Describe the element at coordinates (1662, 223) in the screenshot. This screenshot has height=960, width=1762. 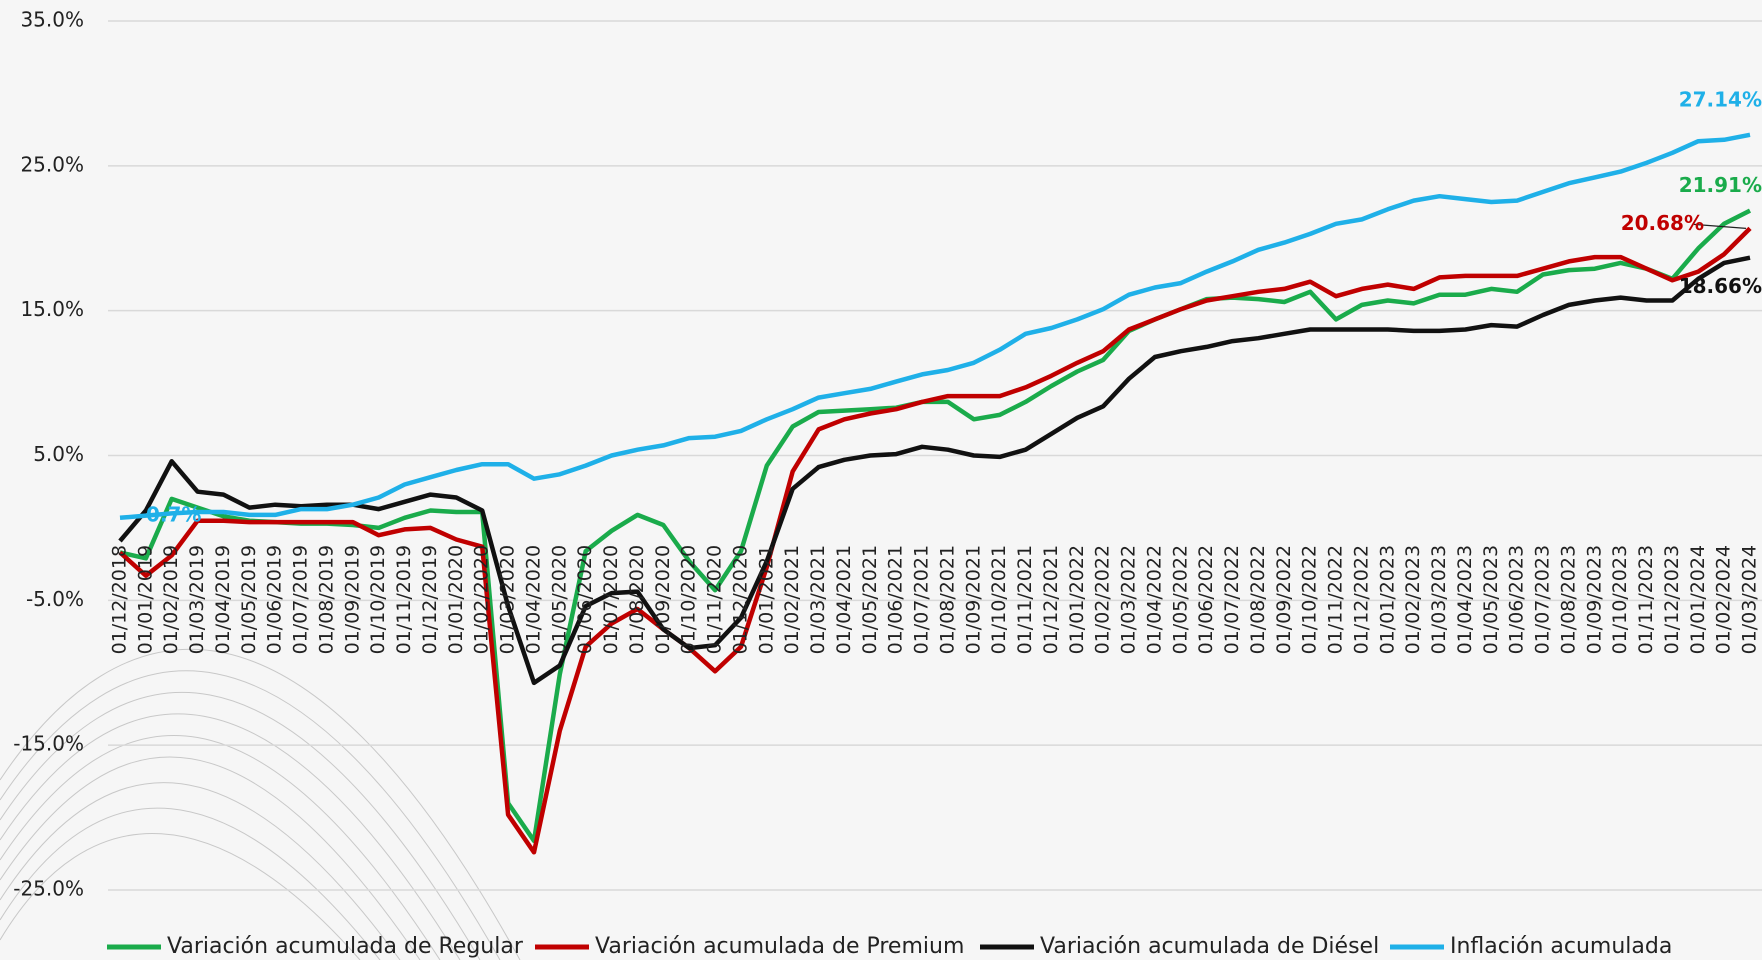
I see `value-label: 20.68%` at that location.